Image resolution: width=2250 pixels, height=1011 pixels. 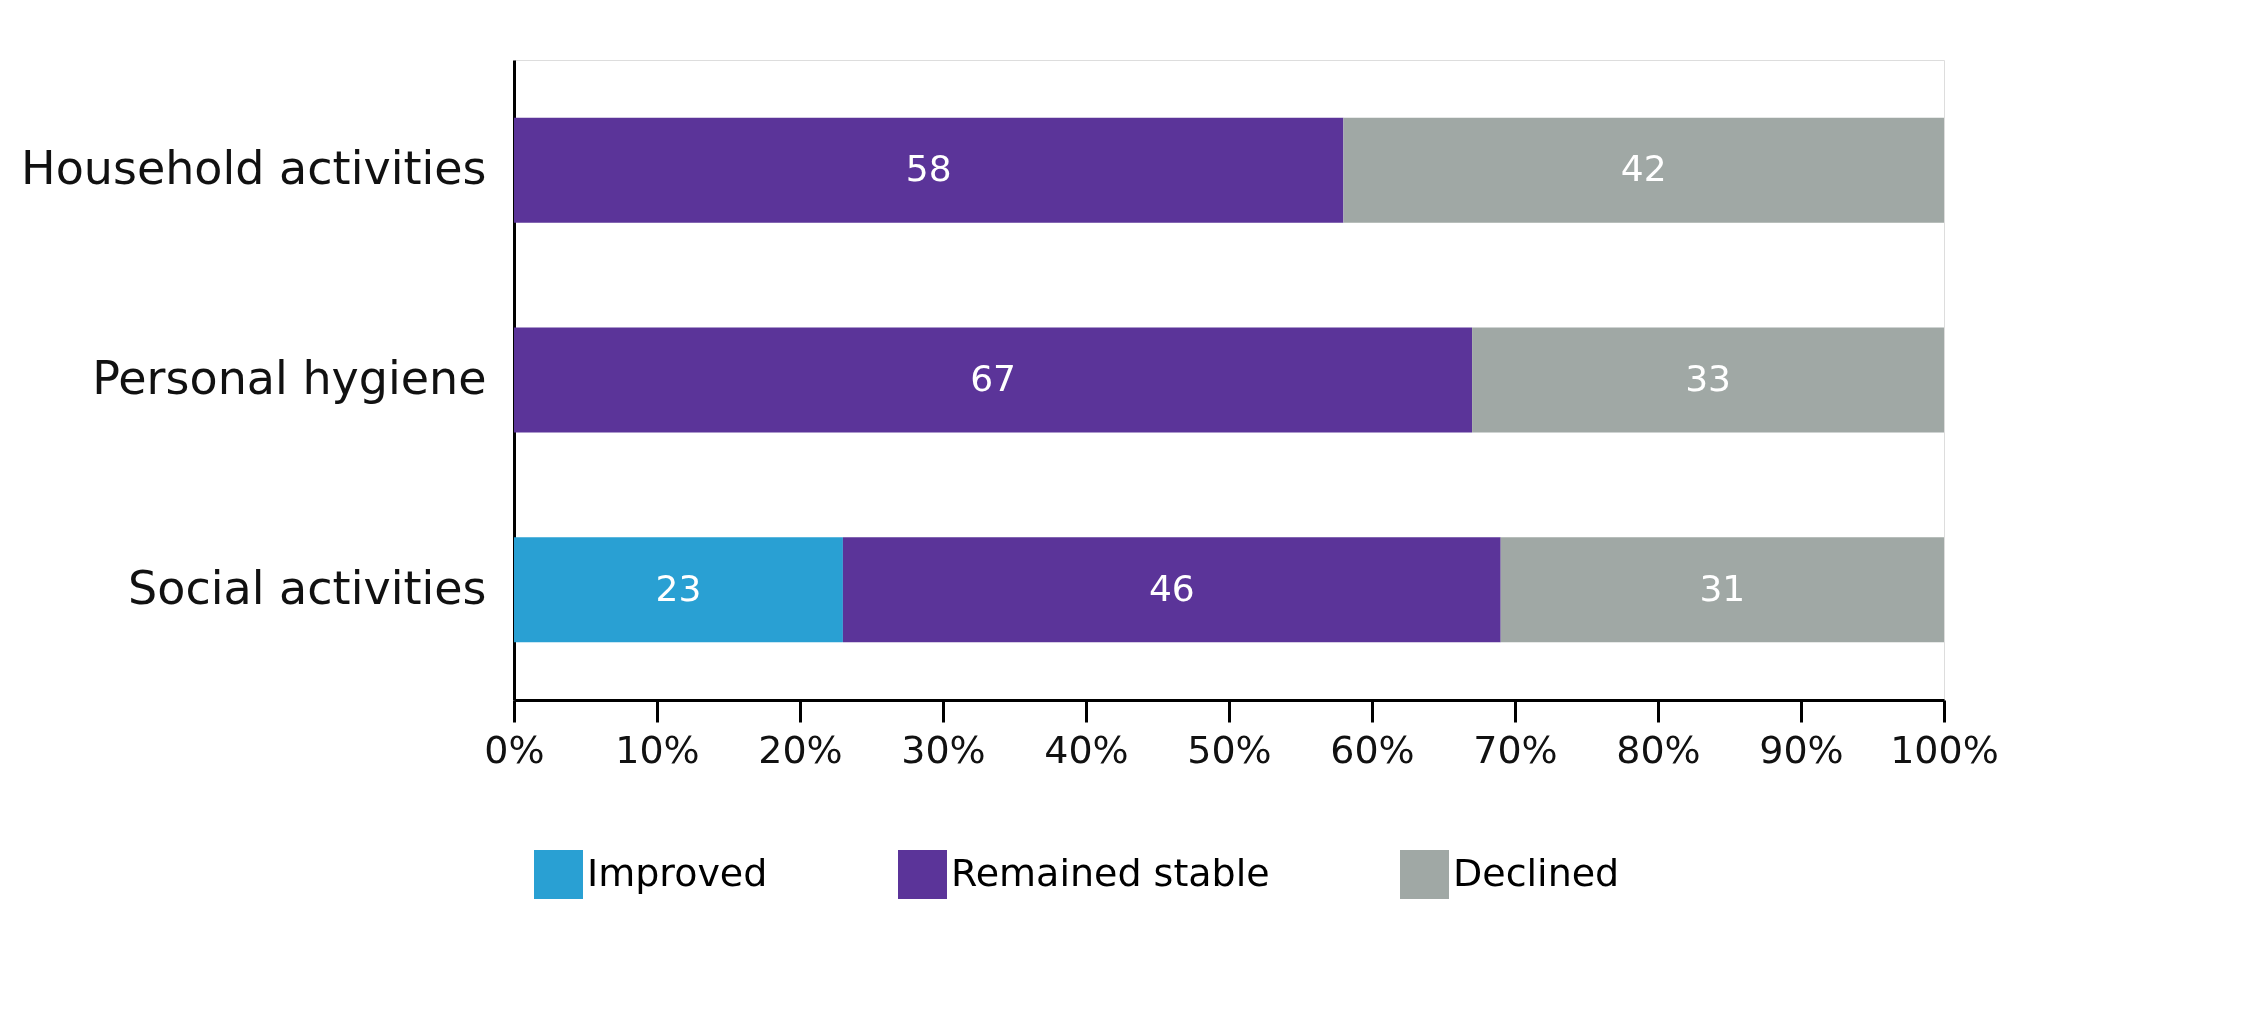 I want to click on x-tick-label: 100%, so click(x=1944, y=749).